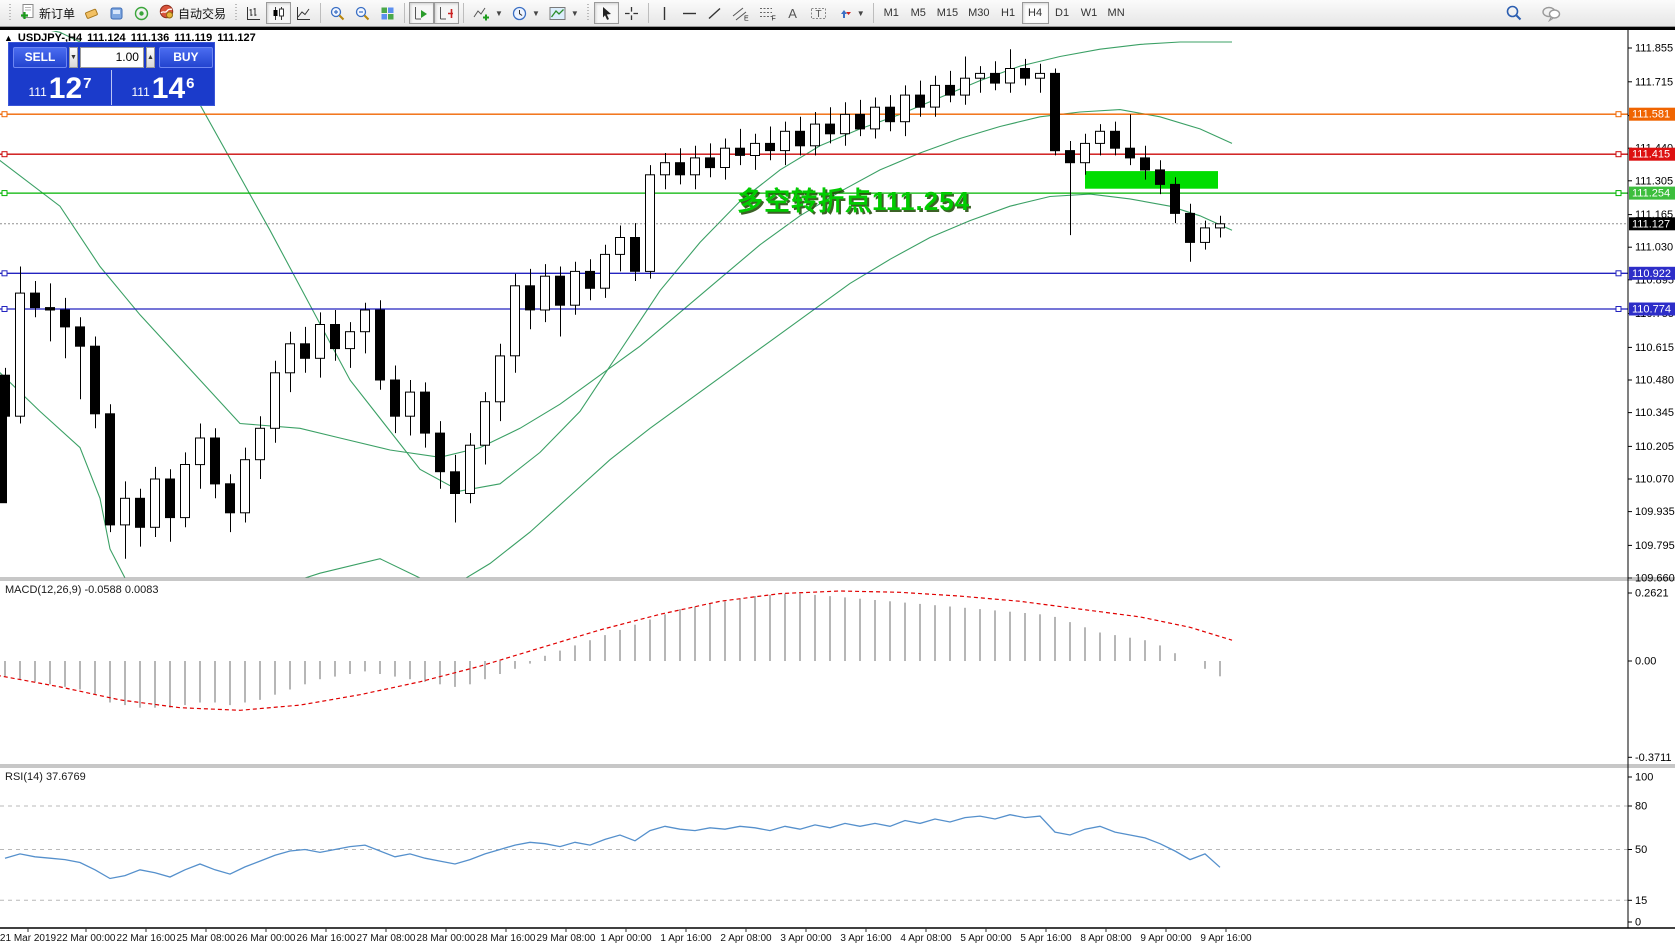  I want to click on line-chart-button, so click(303, 13).